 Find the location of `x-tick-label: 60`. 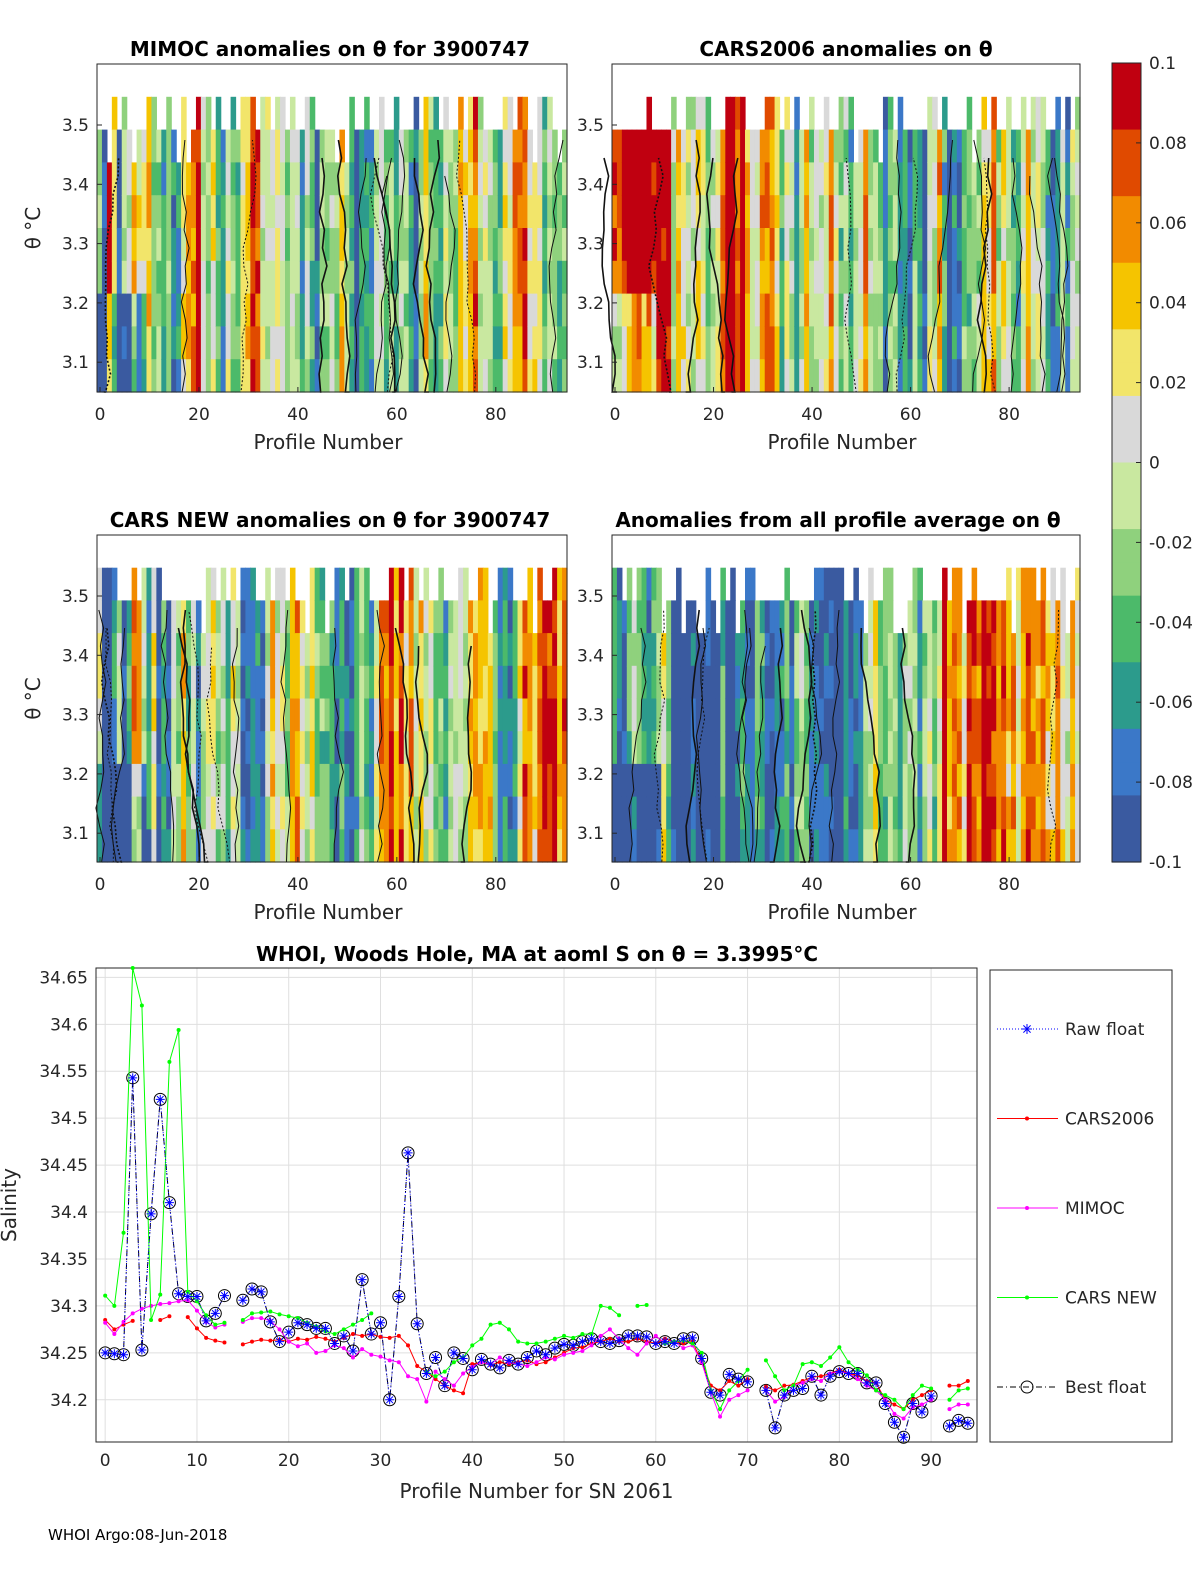

x-tick-label: 60 is located at coordinates (911, 885).